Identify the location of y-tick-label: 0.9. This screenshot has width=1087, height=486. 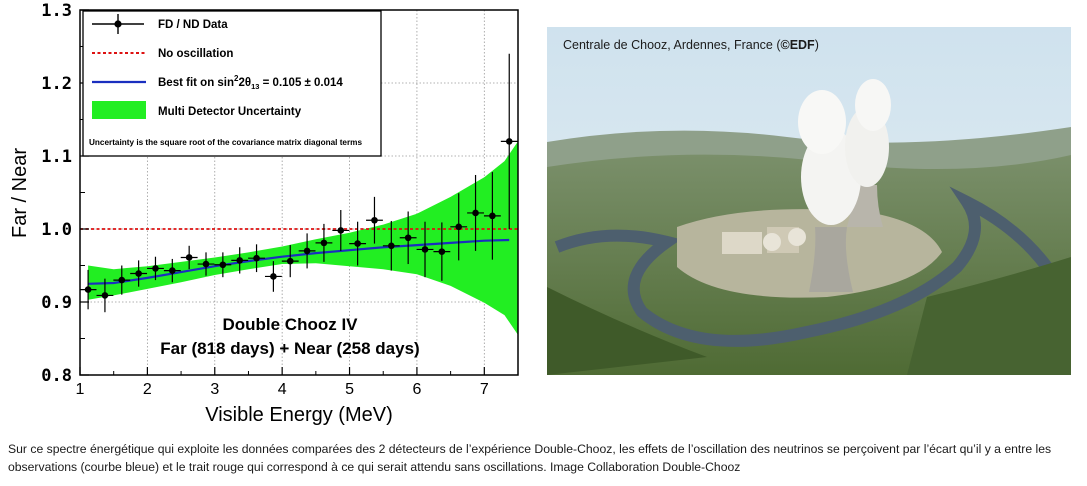
(56, 303).